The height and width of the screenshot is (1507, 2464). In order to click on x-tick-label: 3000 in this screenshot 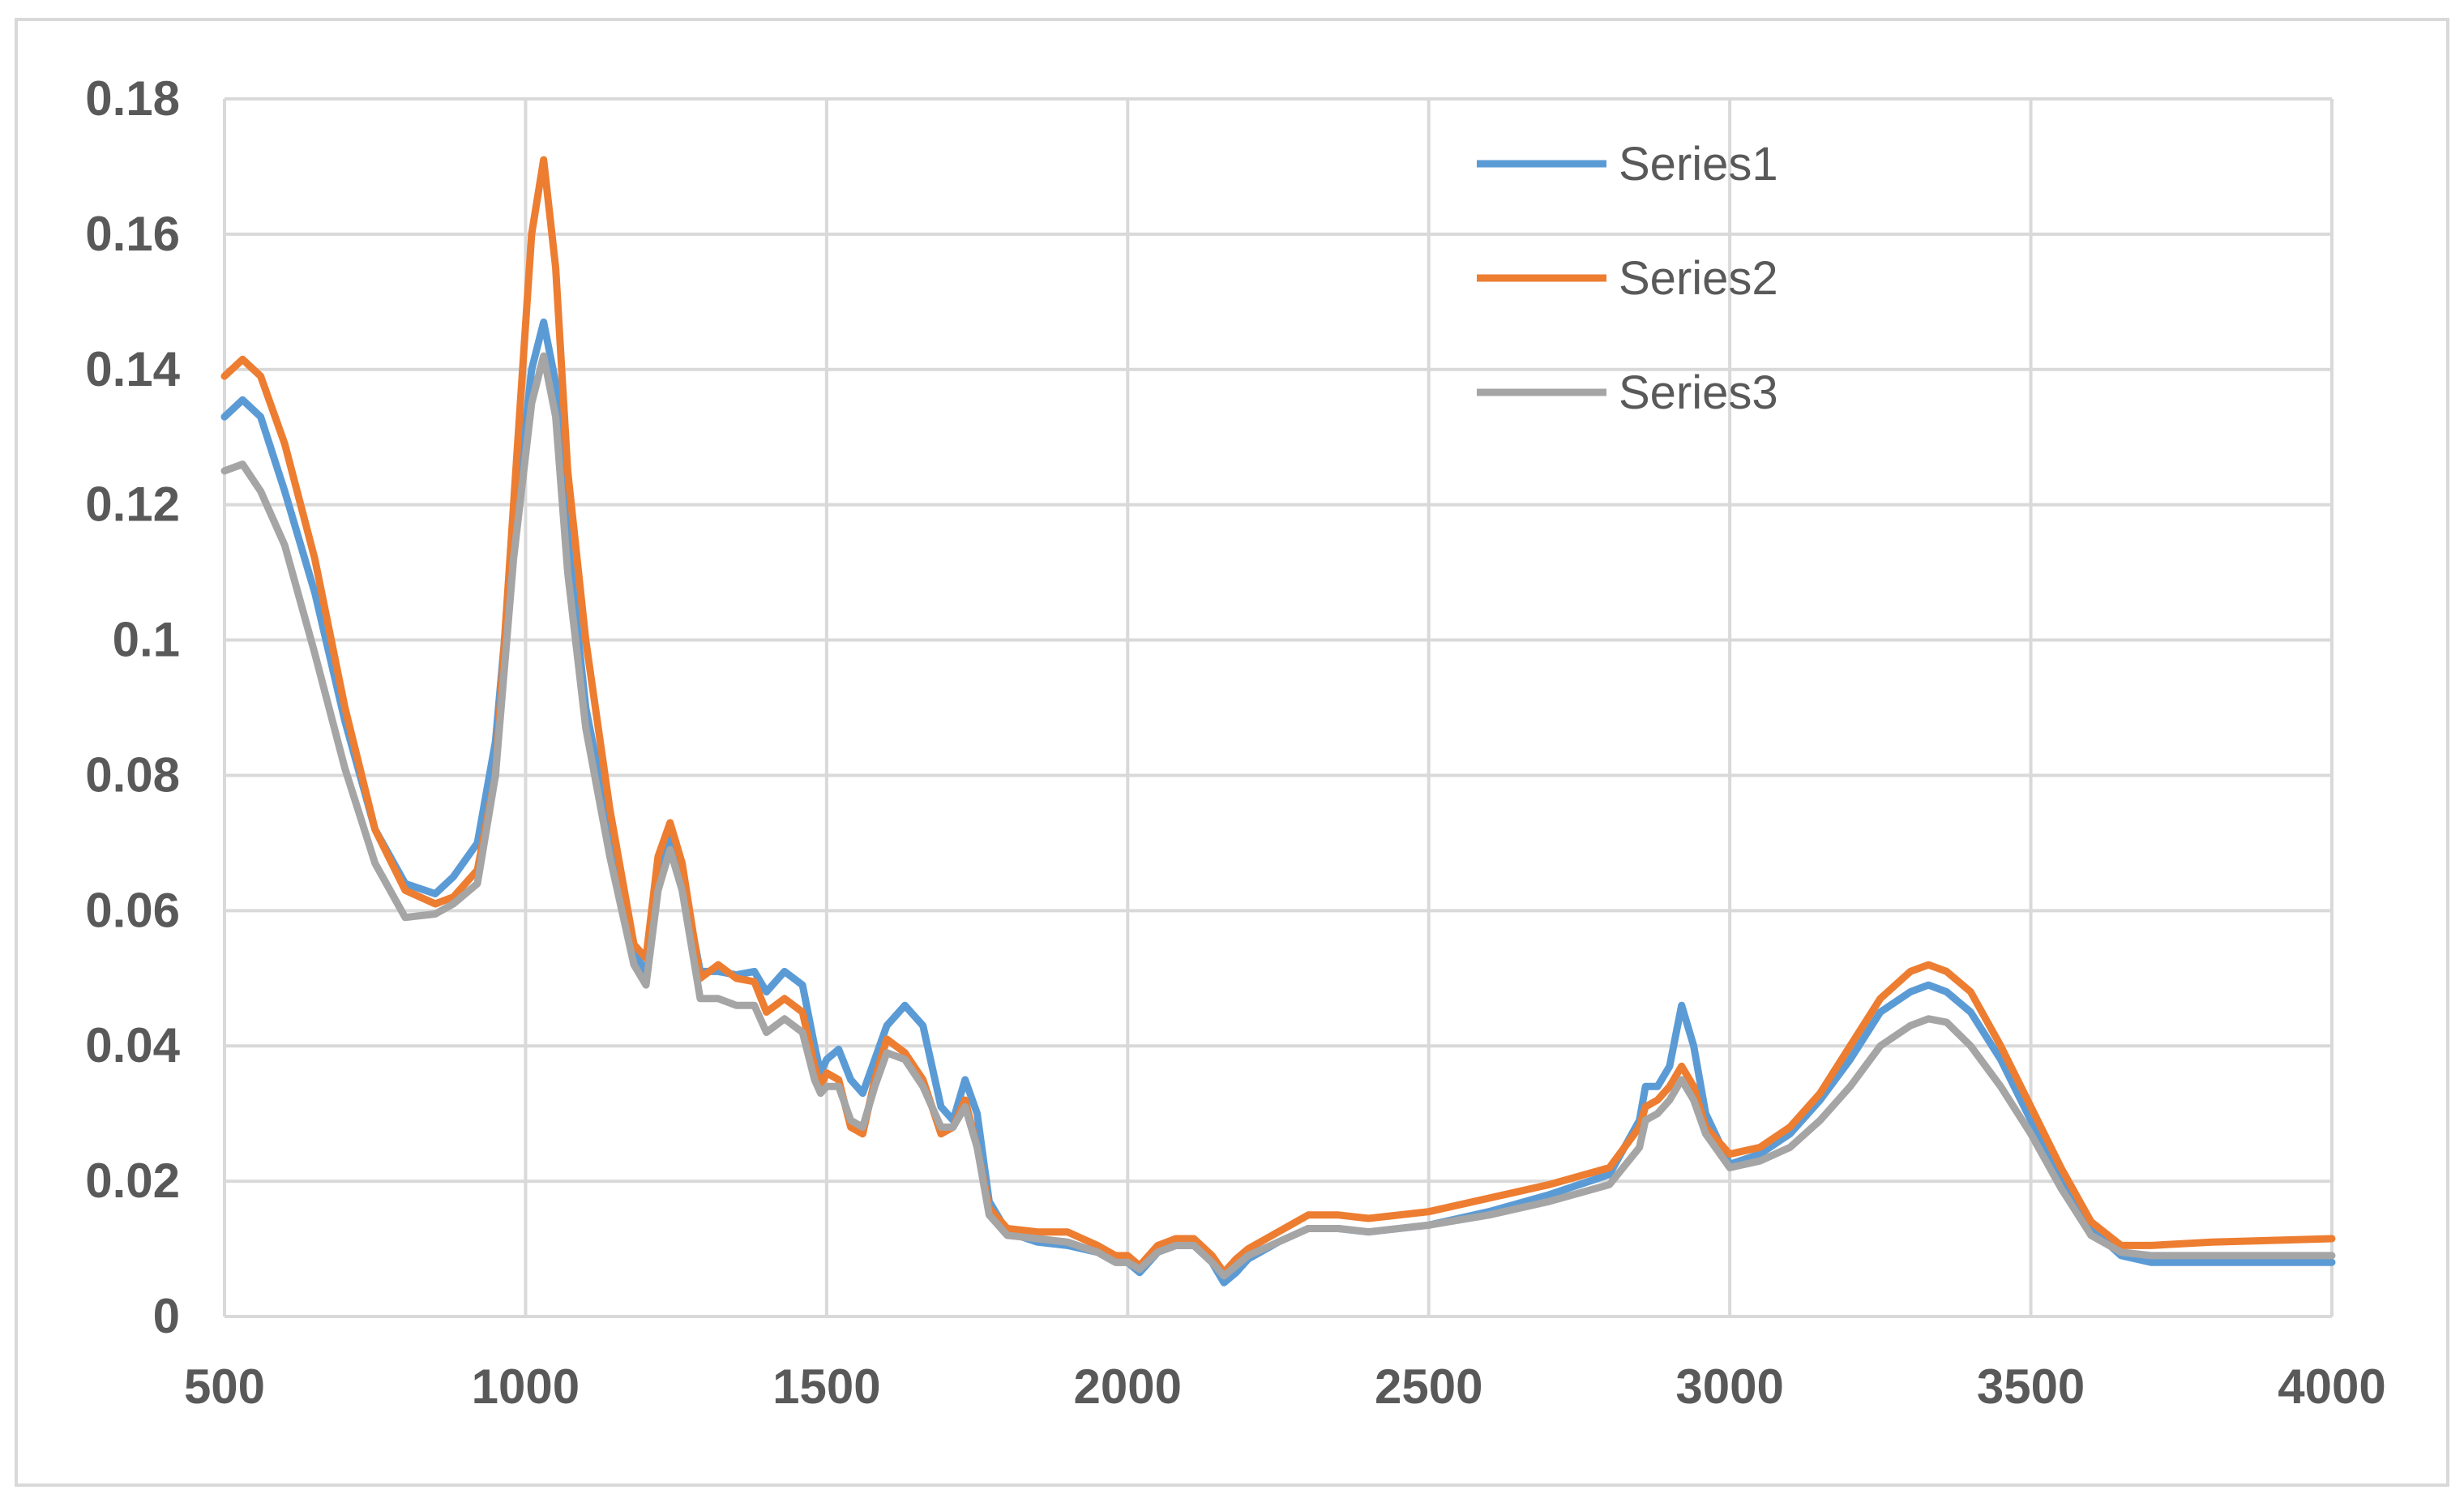, I will do `click(1729, 1386)`.